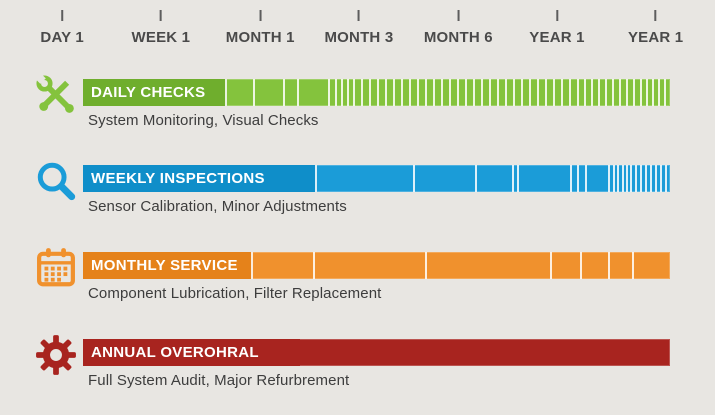  I want to click on weekly-inspections-bar: WEEKLY INSPECTIONS, so click(376, 178).